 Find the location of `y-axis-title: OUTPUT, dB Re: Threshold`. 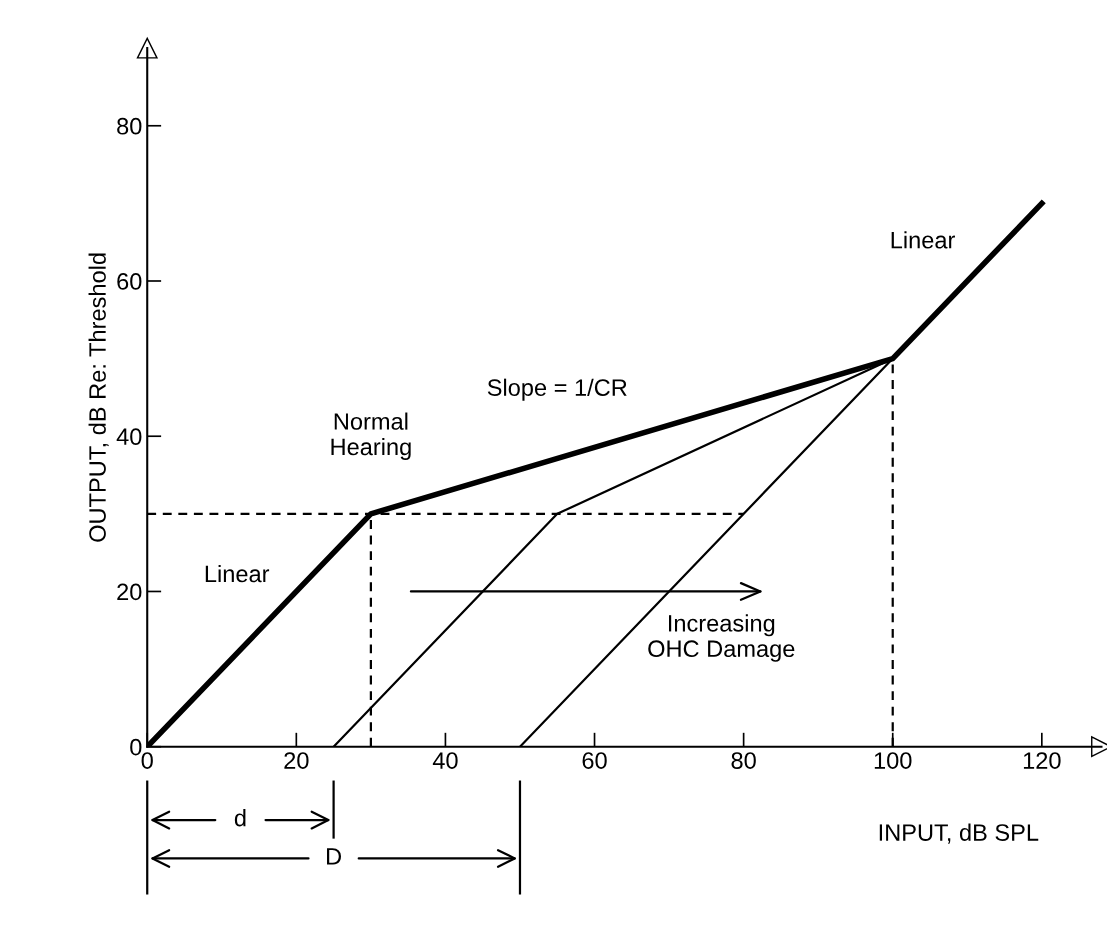

y-axis-title: OUTPUT, dB Re: Threshold is located at coordinates (98, 397).